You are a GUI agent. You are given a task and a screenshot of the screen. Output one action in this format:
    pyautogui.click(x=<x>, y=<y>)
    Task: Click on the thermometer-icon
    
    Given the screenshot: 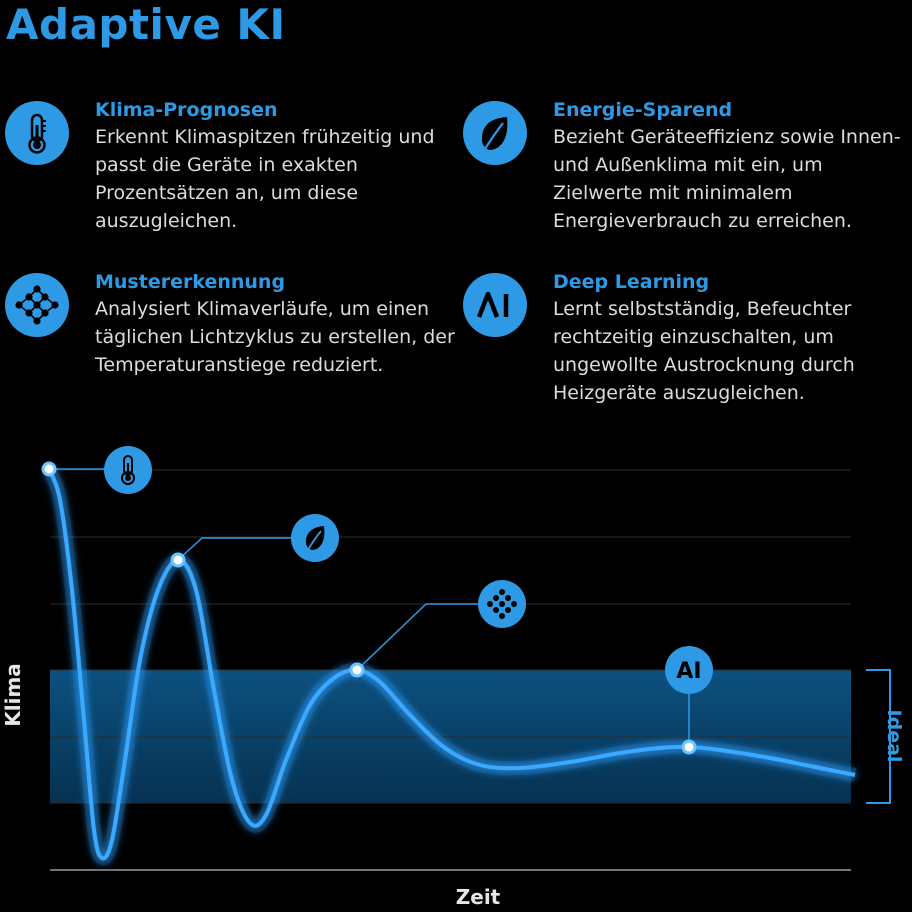 What is the action you would take?
    pyautogui.click(x=37, y=133)
    